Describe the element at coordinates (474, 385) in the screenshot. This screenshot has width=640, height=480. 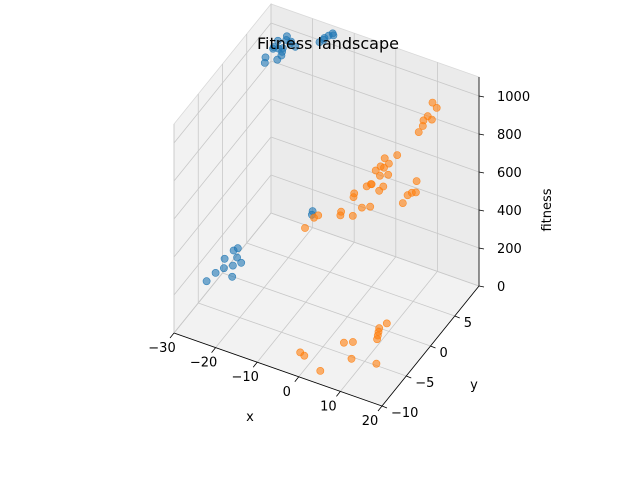
I see `y-axis-label: y` at that location.